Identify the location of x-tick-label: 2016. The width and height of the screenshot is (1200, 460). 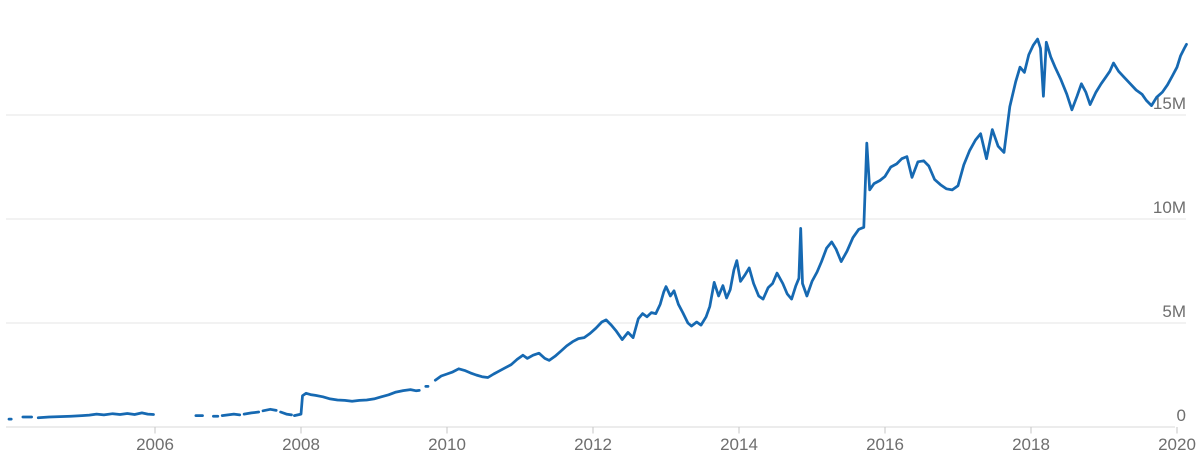
(885, 444).